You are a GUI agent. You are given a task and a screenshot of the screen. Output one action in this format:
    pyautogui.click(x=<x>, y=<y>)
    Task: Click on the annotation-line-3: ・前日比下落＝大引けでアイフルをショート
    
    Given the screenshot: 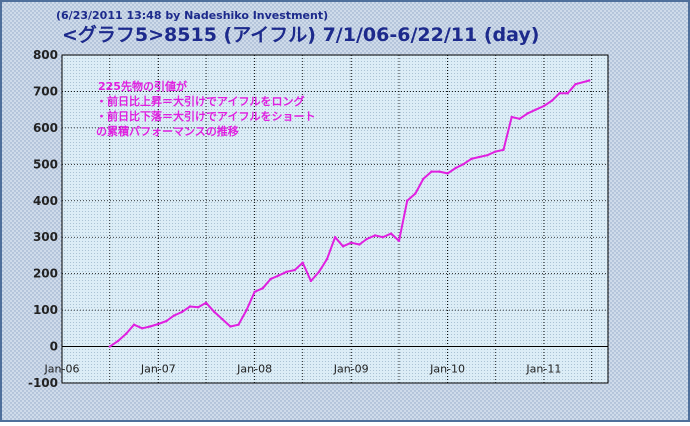 What is the action you would take?
    pyautogui.click(x=205, y=116)
    